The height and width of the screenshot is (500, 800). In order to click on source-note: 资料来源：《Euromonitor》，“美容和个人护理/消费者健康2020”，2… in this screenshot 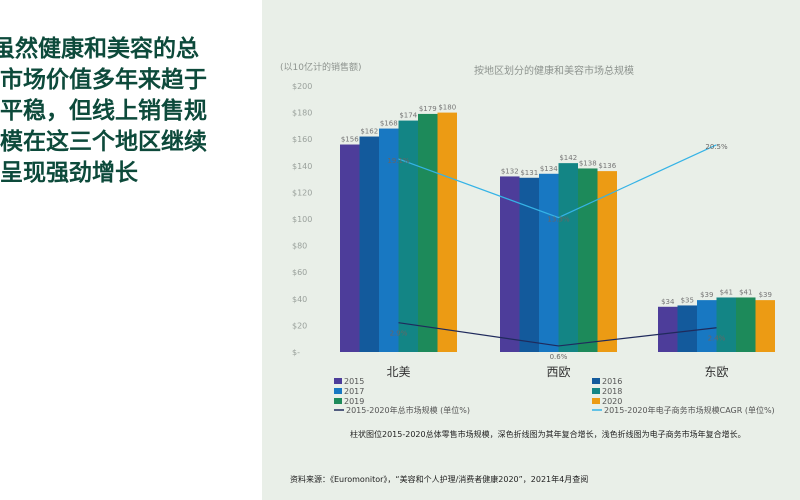, I will do `click(439, 479)`.